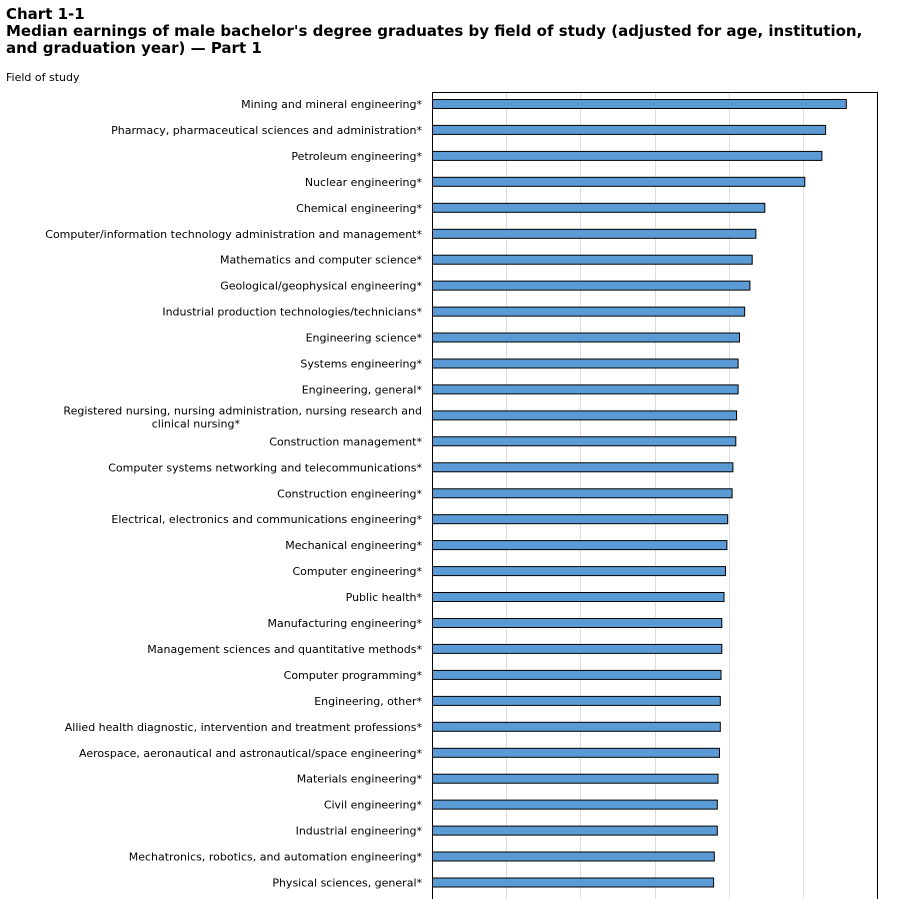 The image size is (908, 899). What do you see at coordinates (362, 389) in the screenshot?
I see `category-label: Engineering, general*` at bounding box center [362, 389].